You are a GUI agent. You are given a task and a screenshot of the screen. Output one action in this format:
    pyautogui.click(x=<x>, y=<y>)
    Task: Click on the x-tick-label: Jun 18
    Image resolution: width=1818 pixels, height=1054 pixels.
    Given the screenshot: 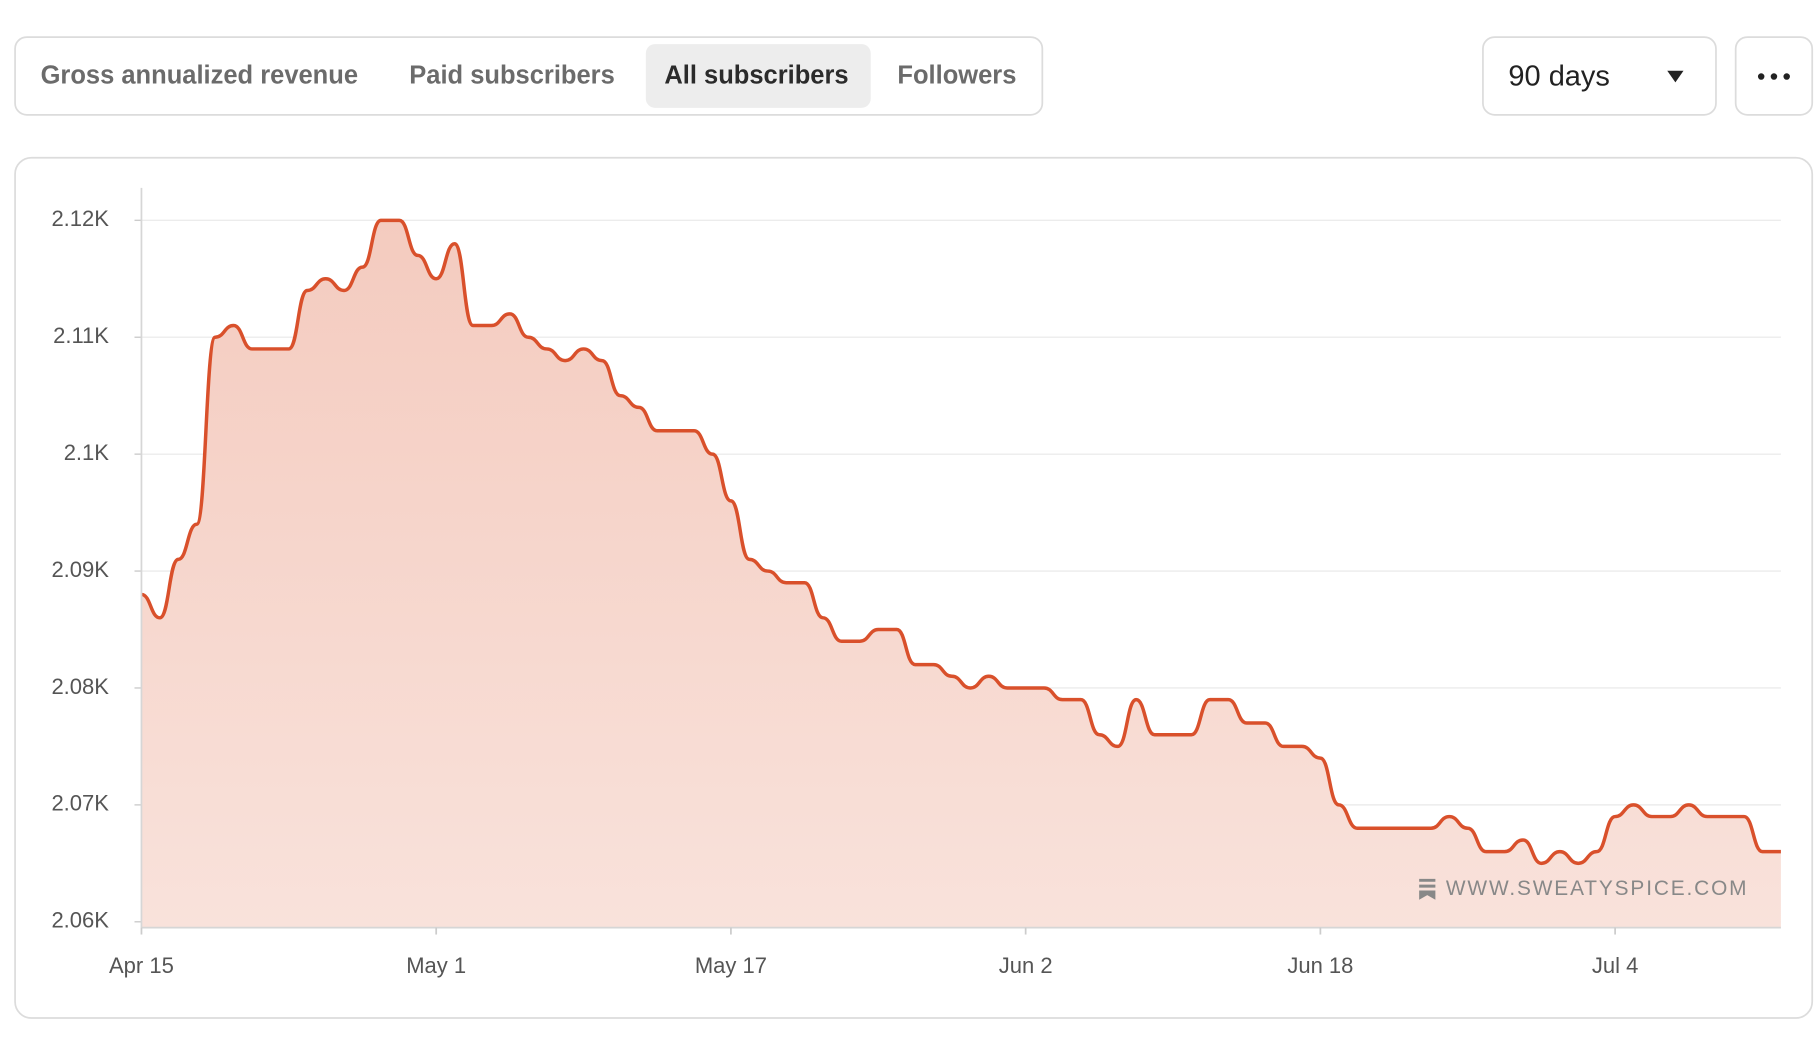 What is the action you would take?
    pyautogui.click(x=1320, y=965)
    